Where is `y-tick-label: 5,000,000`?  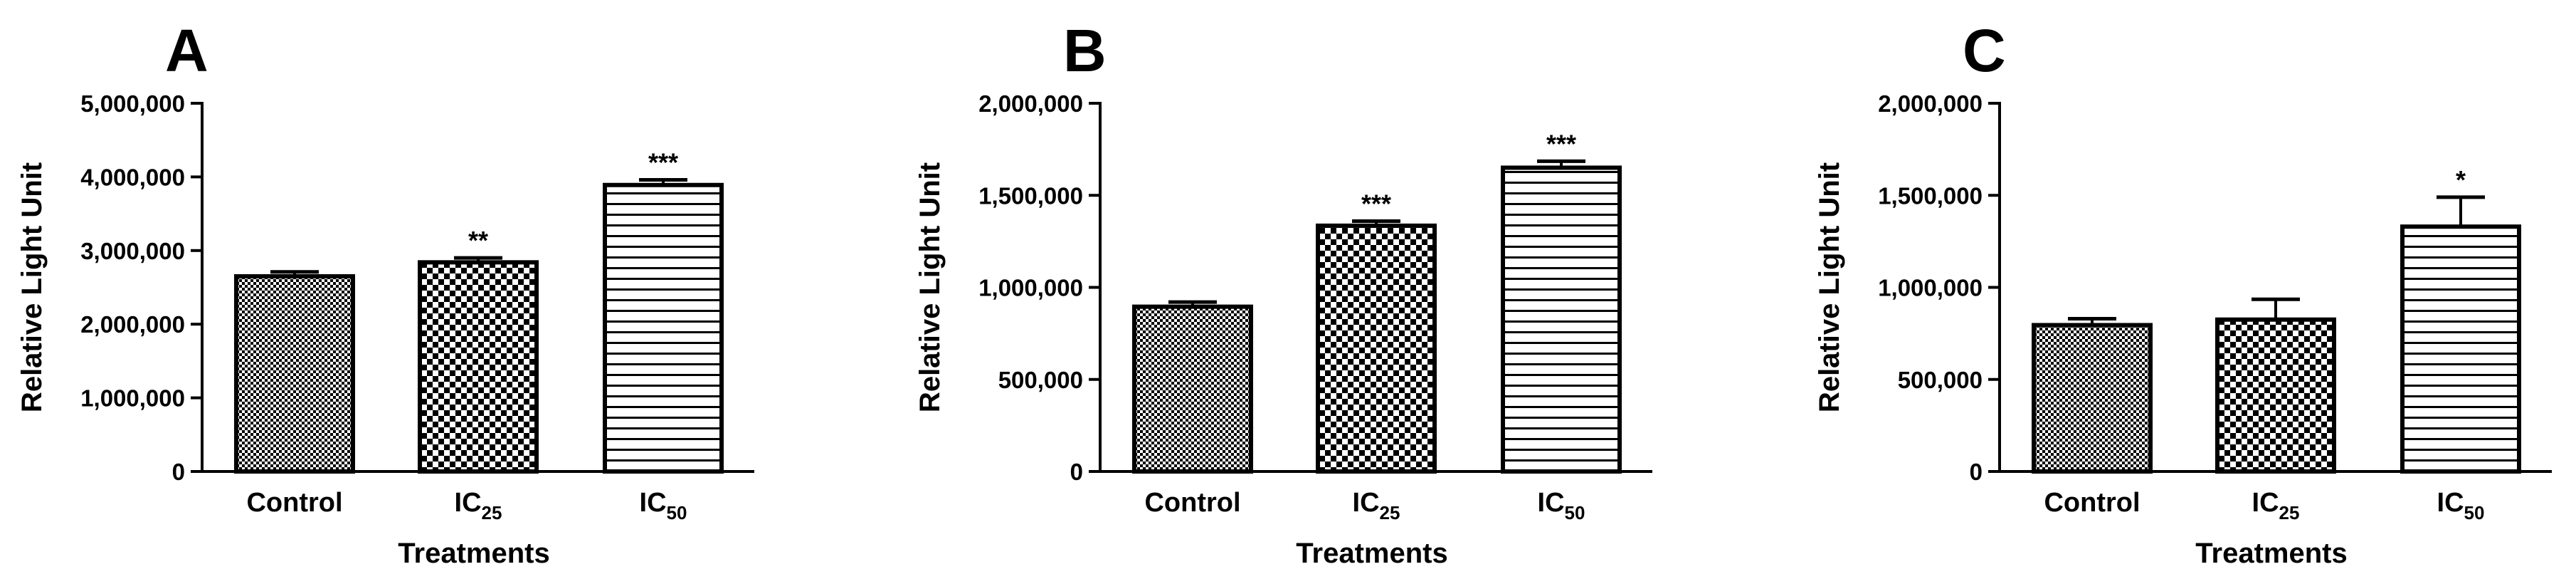
y-tick-label: 5,000,000 is located at coordinates (132, 103).